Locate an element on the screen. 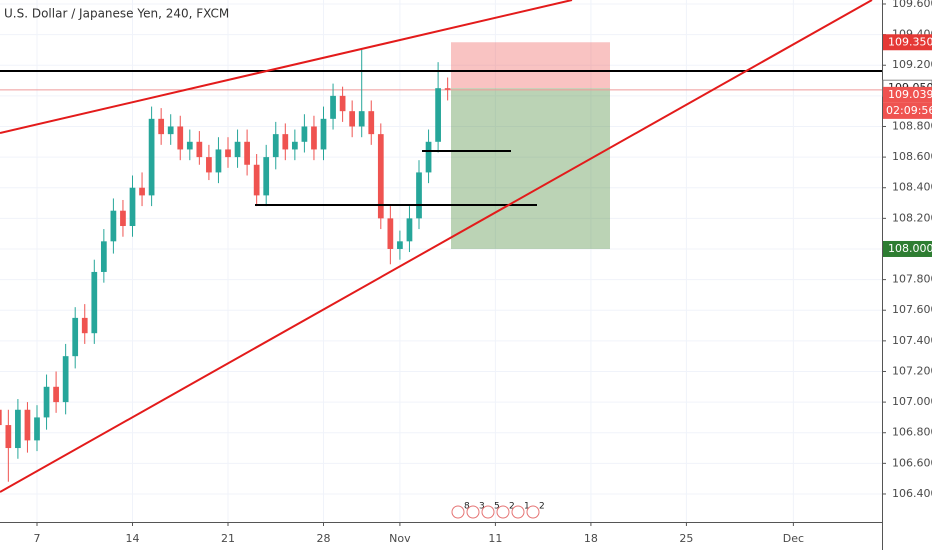 The image size is (932, 550). y-tick-label: 106.600 is located at coordinates (912, 462).